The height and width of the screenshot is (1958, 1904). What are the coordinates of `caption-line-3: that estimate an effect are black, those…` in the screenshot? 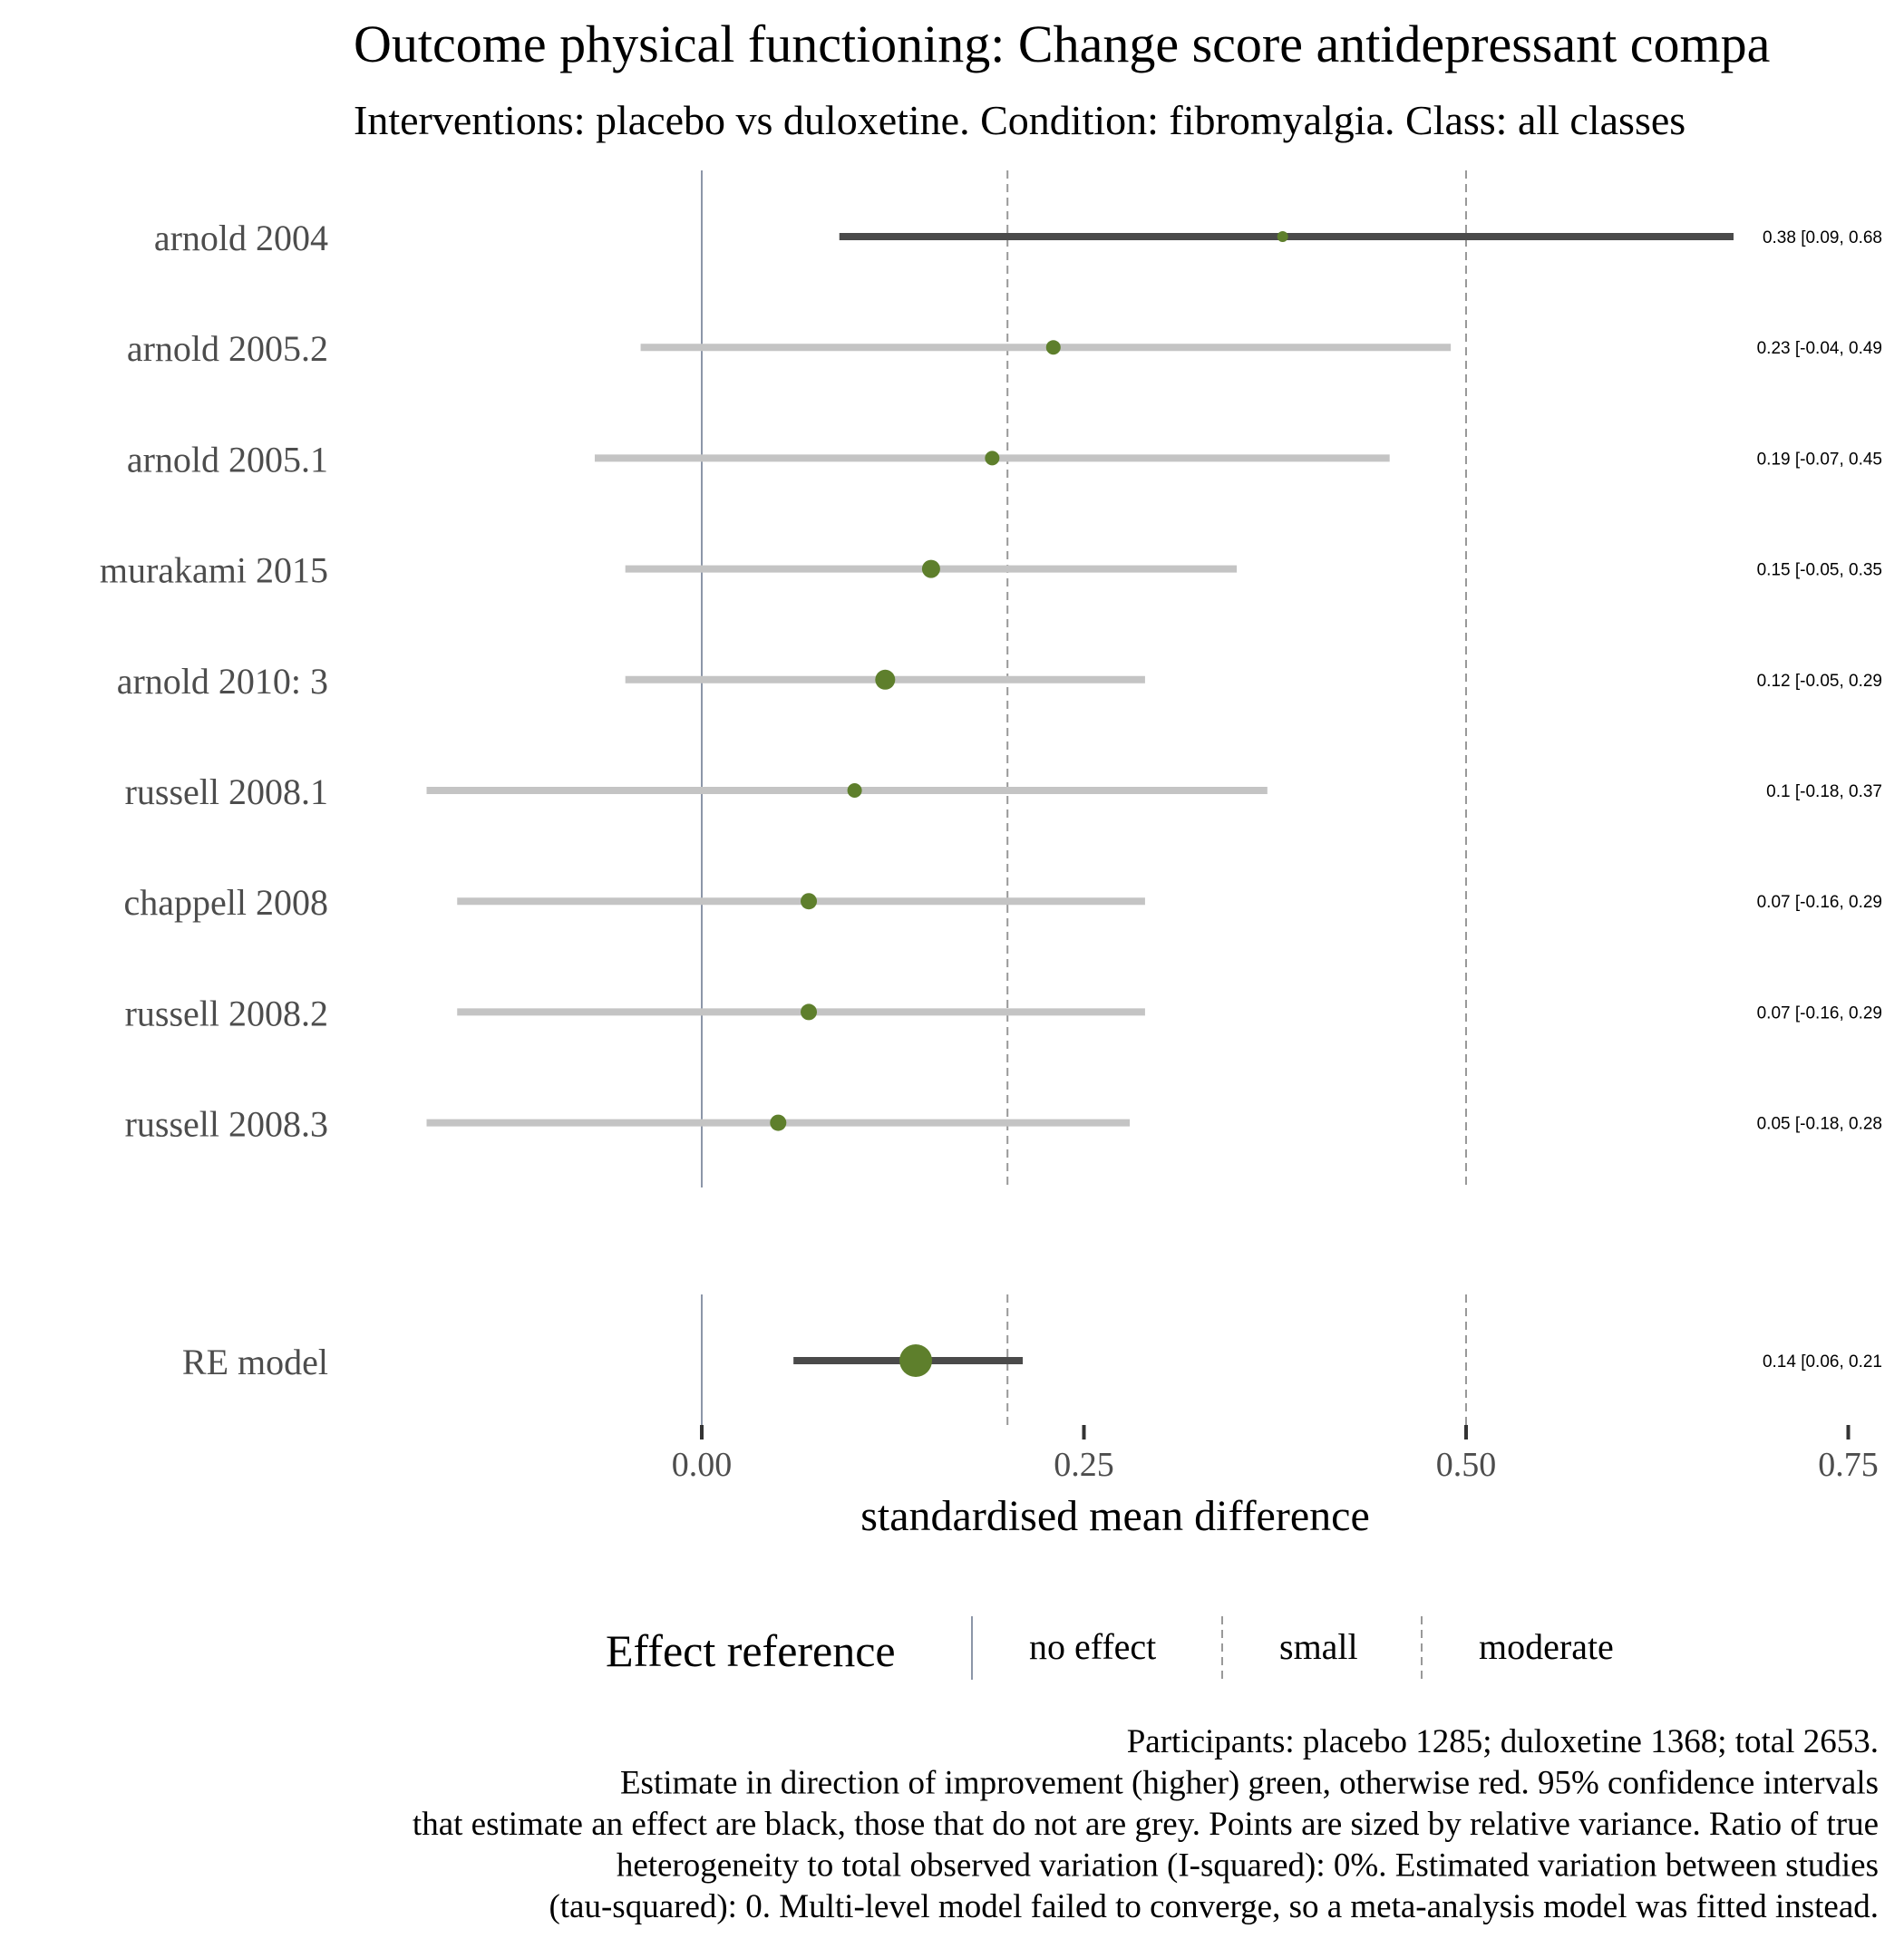 It's located at (1146, 1825).